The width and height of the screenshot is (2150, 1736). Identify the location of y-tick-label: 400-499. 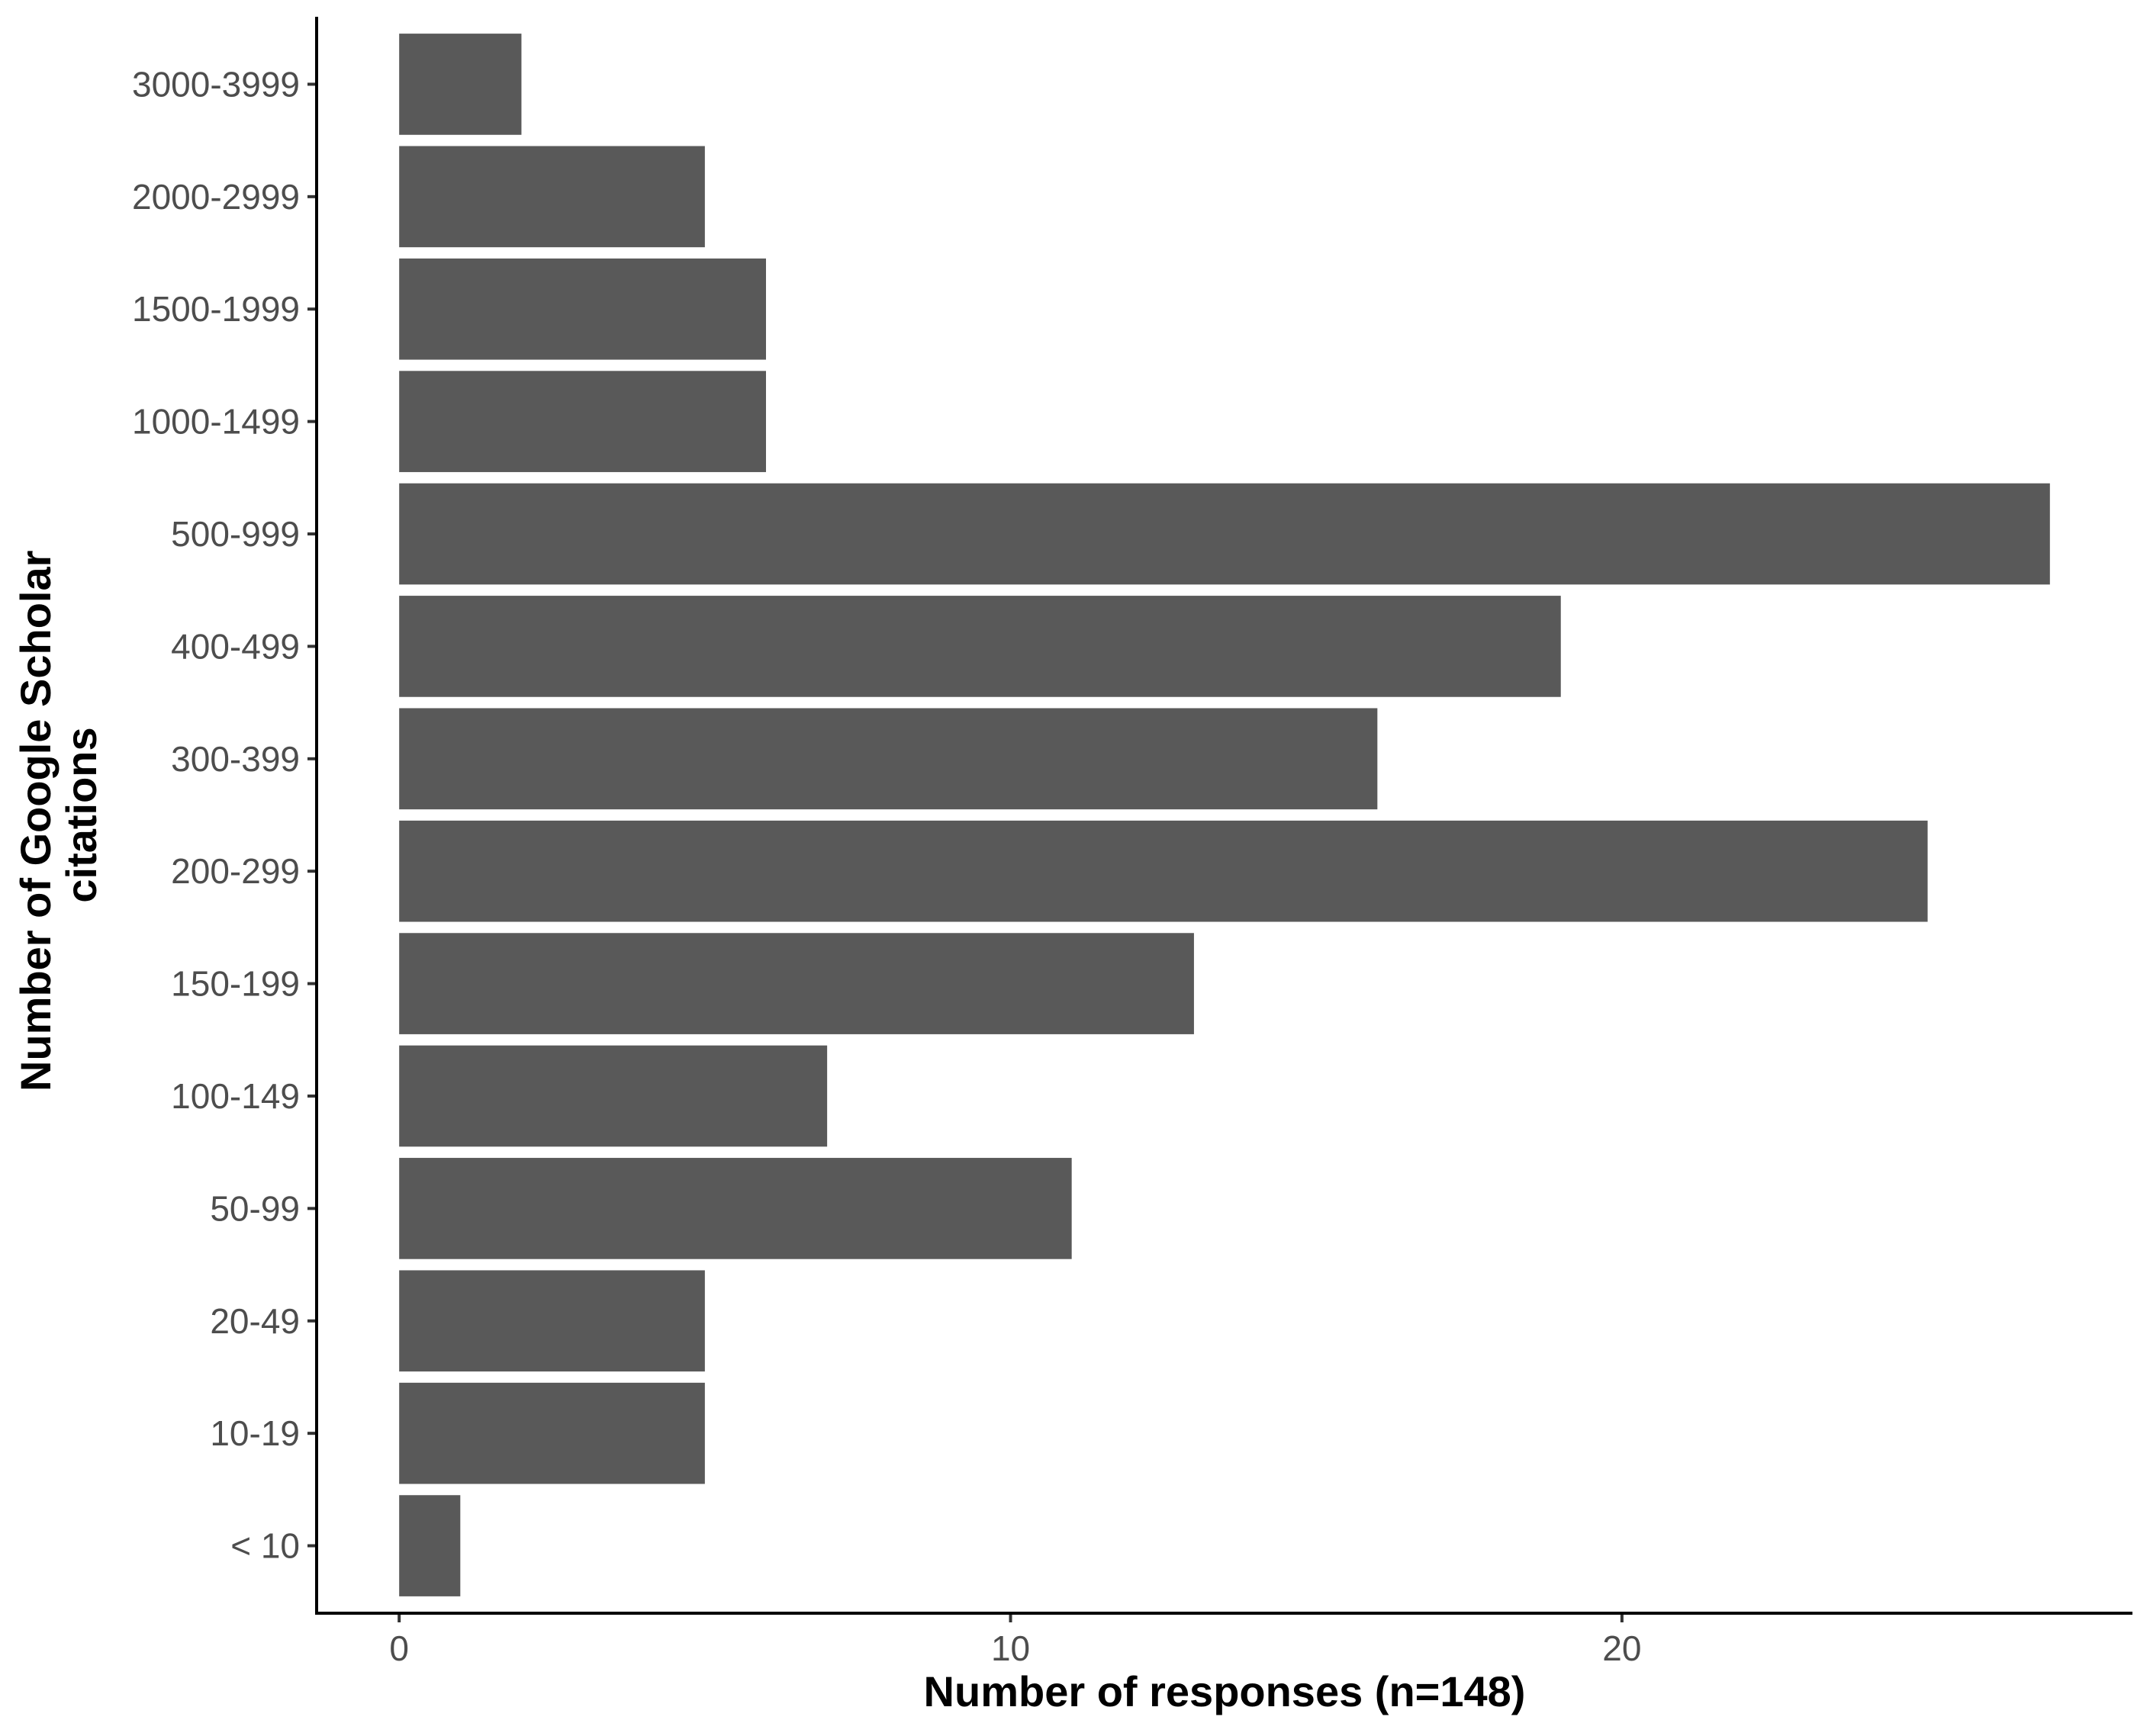
(236, 646).